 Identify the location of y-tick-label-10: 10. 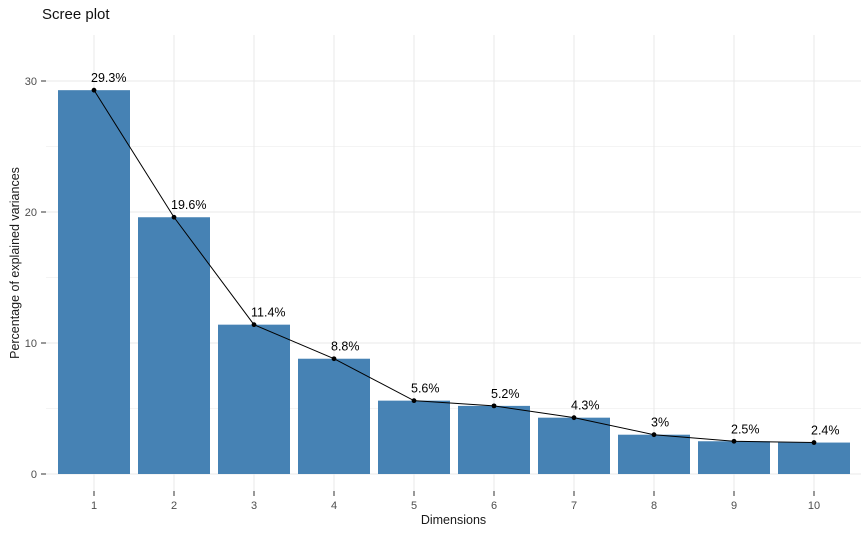
(31, 344).